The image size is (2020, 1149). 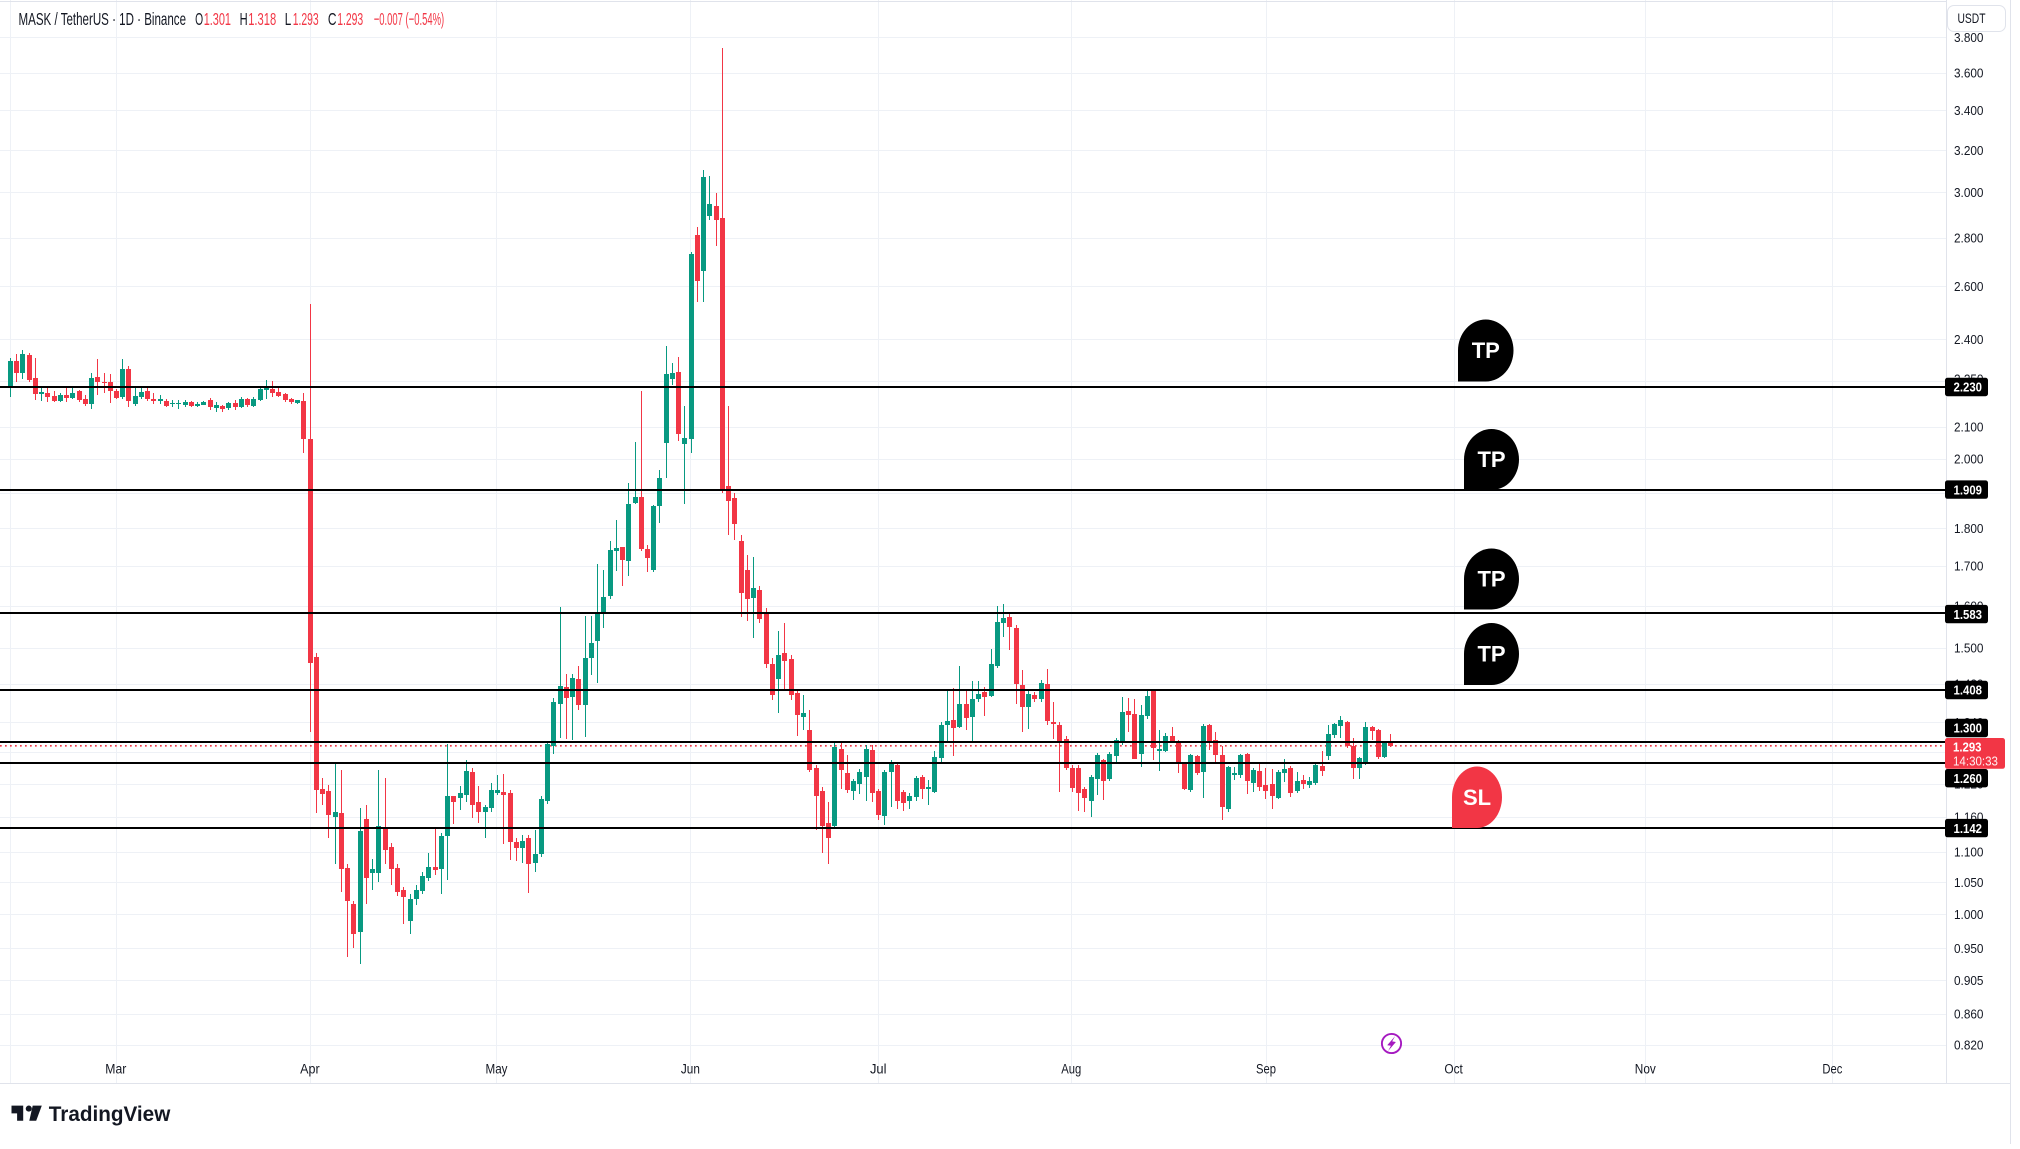 I want to click on svg-text: H, so click(x=244, y=19).